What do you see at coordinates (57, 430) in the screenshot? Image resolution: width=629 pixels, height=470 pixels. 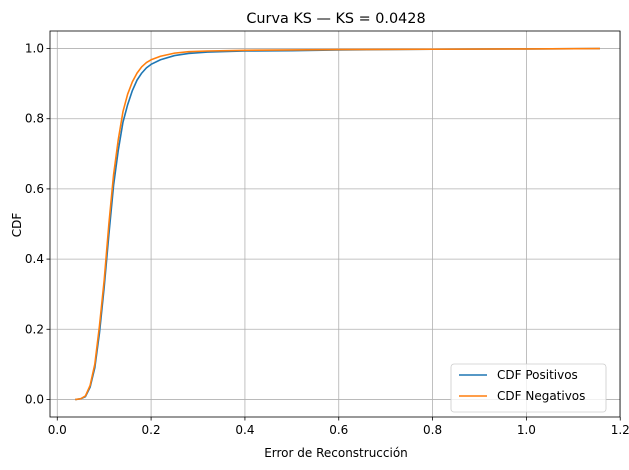 I see `x-tick-label: 0.0` at bounding box center [57, 430].